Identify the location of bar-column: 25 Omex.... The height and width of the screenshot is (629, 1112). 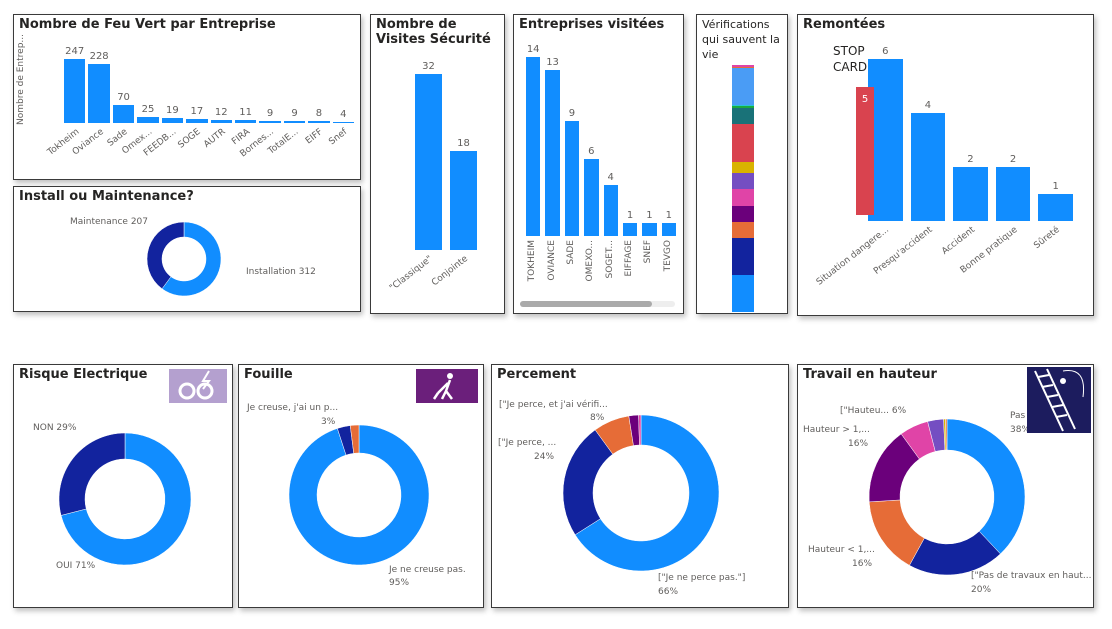
(139, 101).